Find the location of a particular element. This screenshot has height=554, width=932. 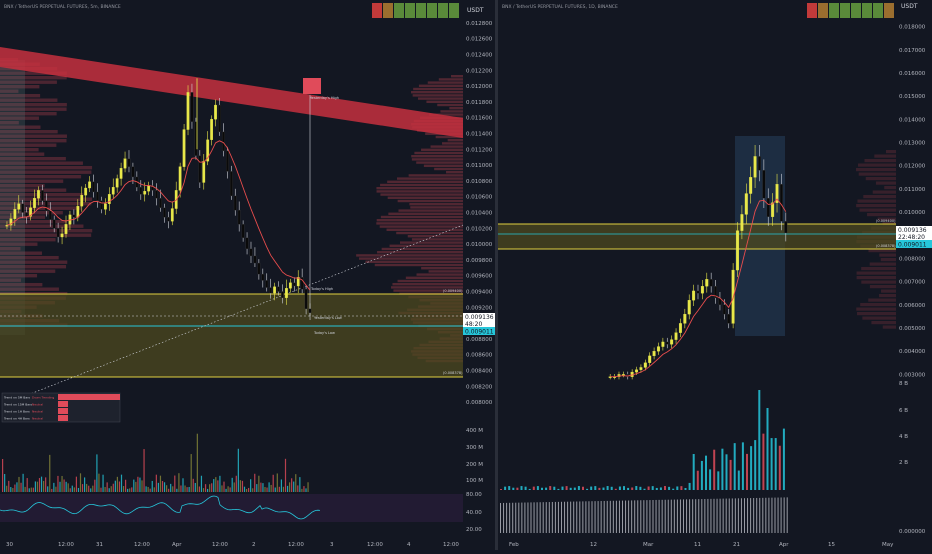

high-marker-box is located at coordinates (312, 86).